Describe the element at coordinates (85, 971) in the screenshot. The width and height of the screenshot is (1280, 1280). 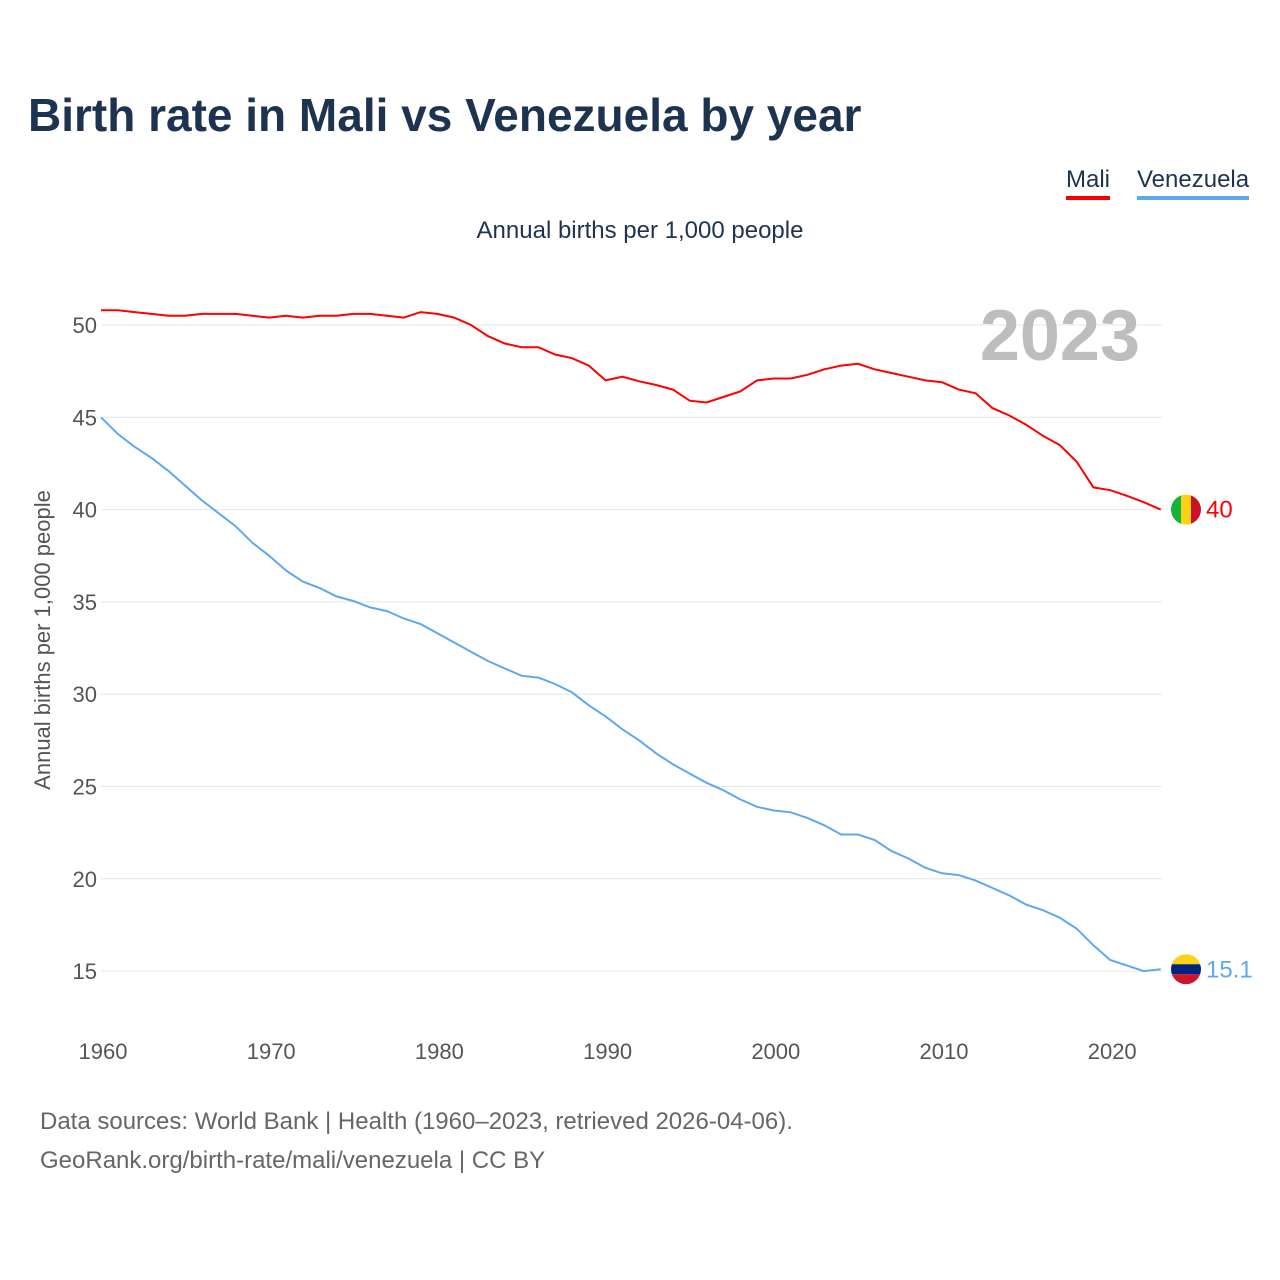
I see `y-tick-label: 15` at that location.